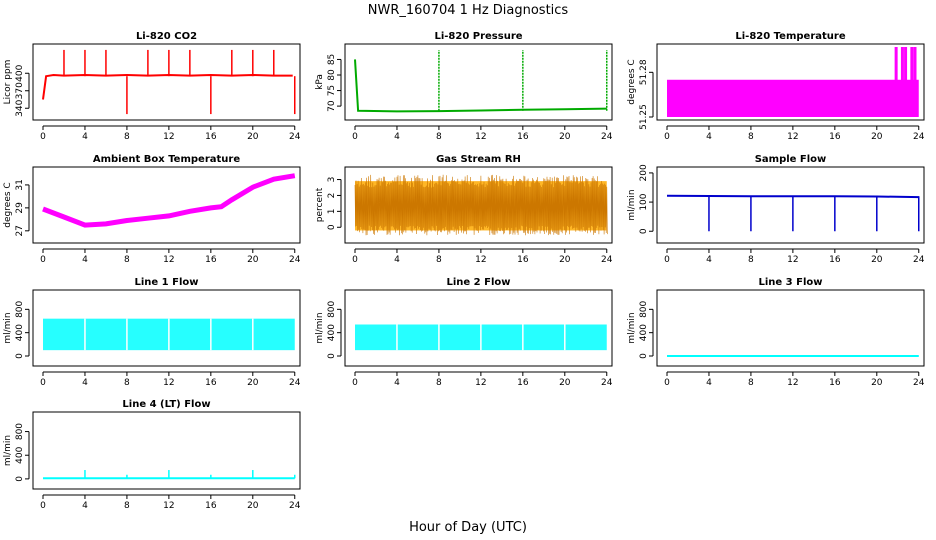  What do you see at coordinates (644, 172) in the screenshot?
I see `y-tick-label: 200` at bounding box center [644, 172].